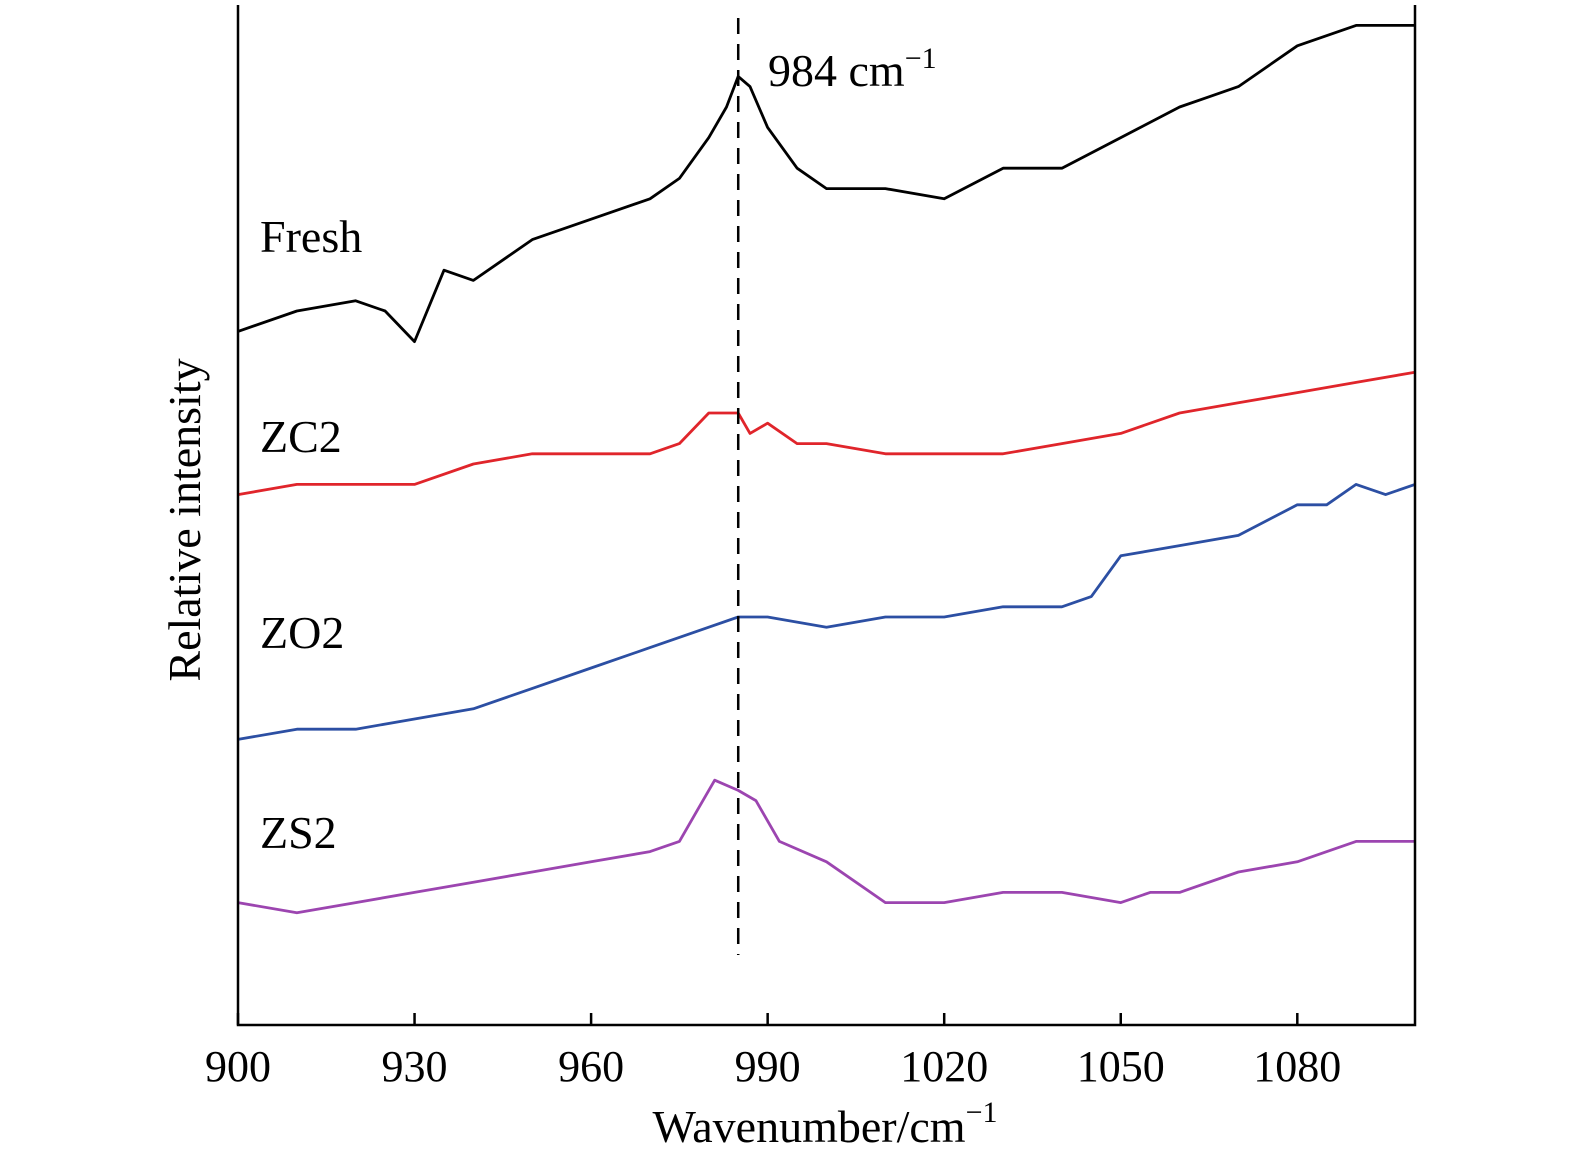 The width and height of the screenshot is (1575, 1166). I want to click on x-tick-label-1050: 1050, so click(1121, 1066).